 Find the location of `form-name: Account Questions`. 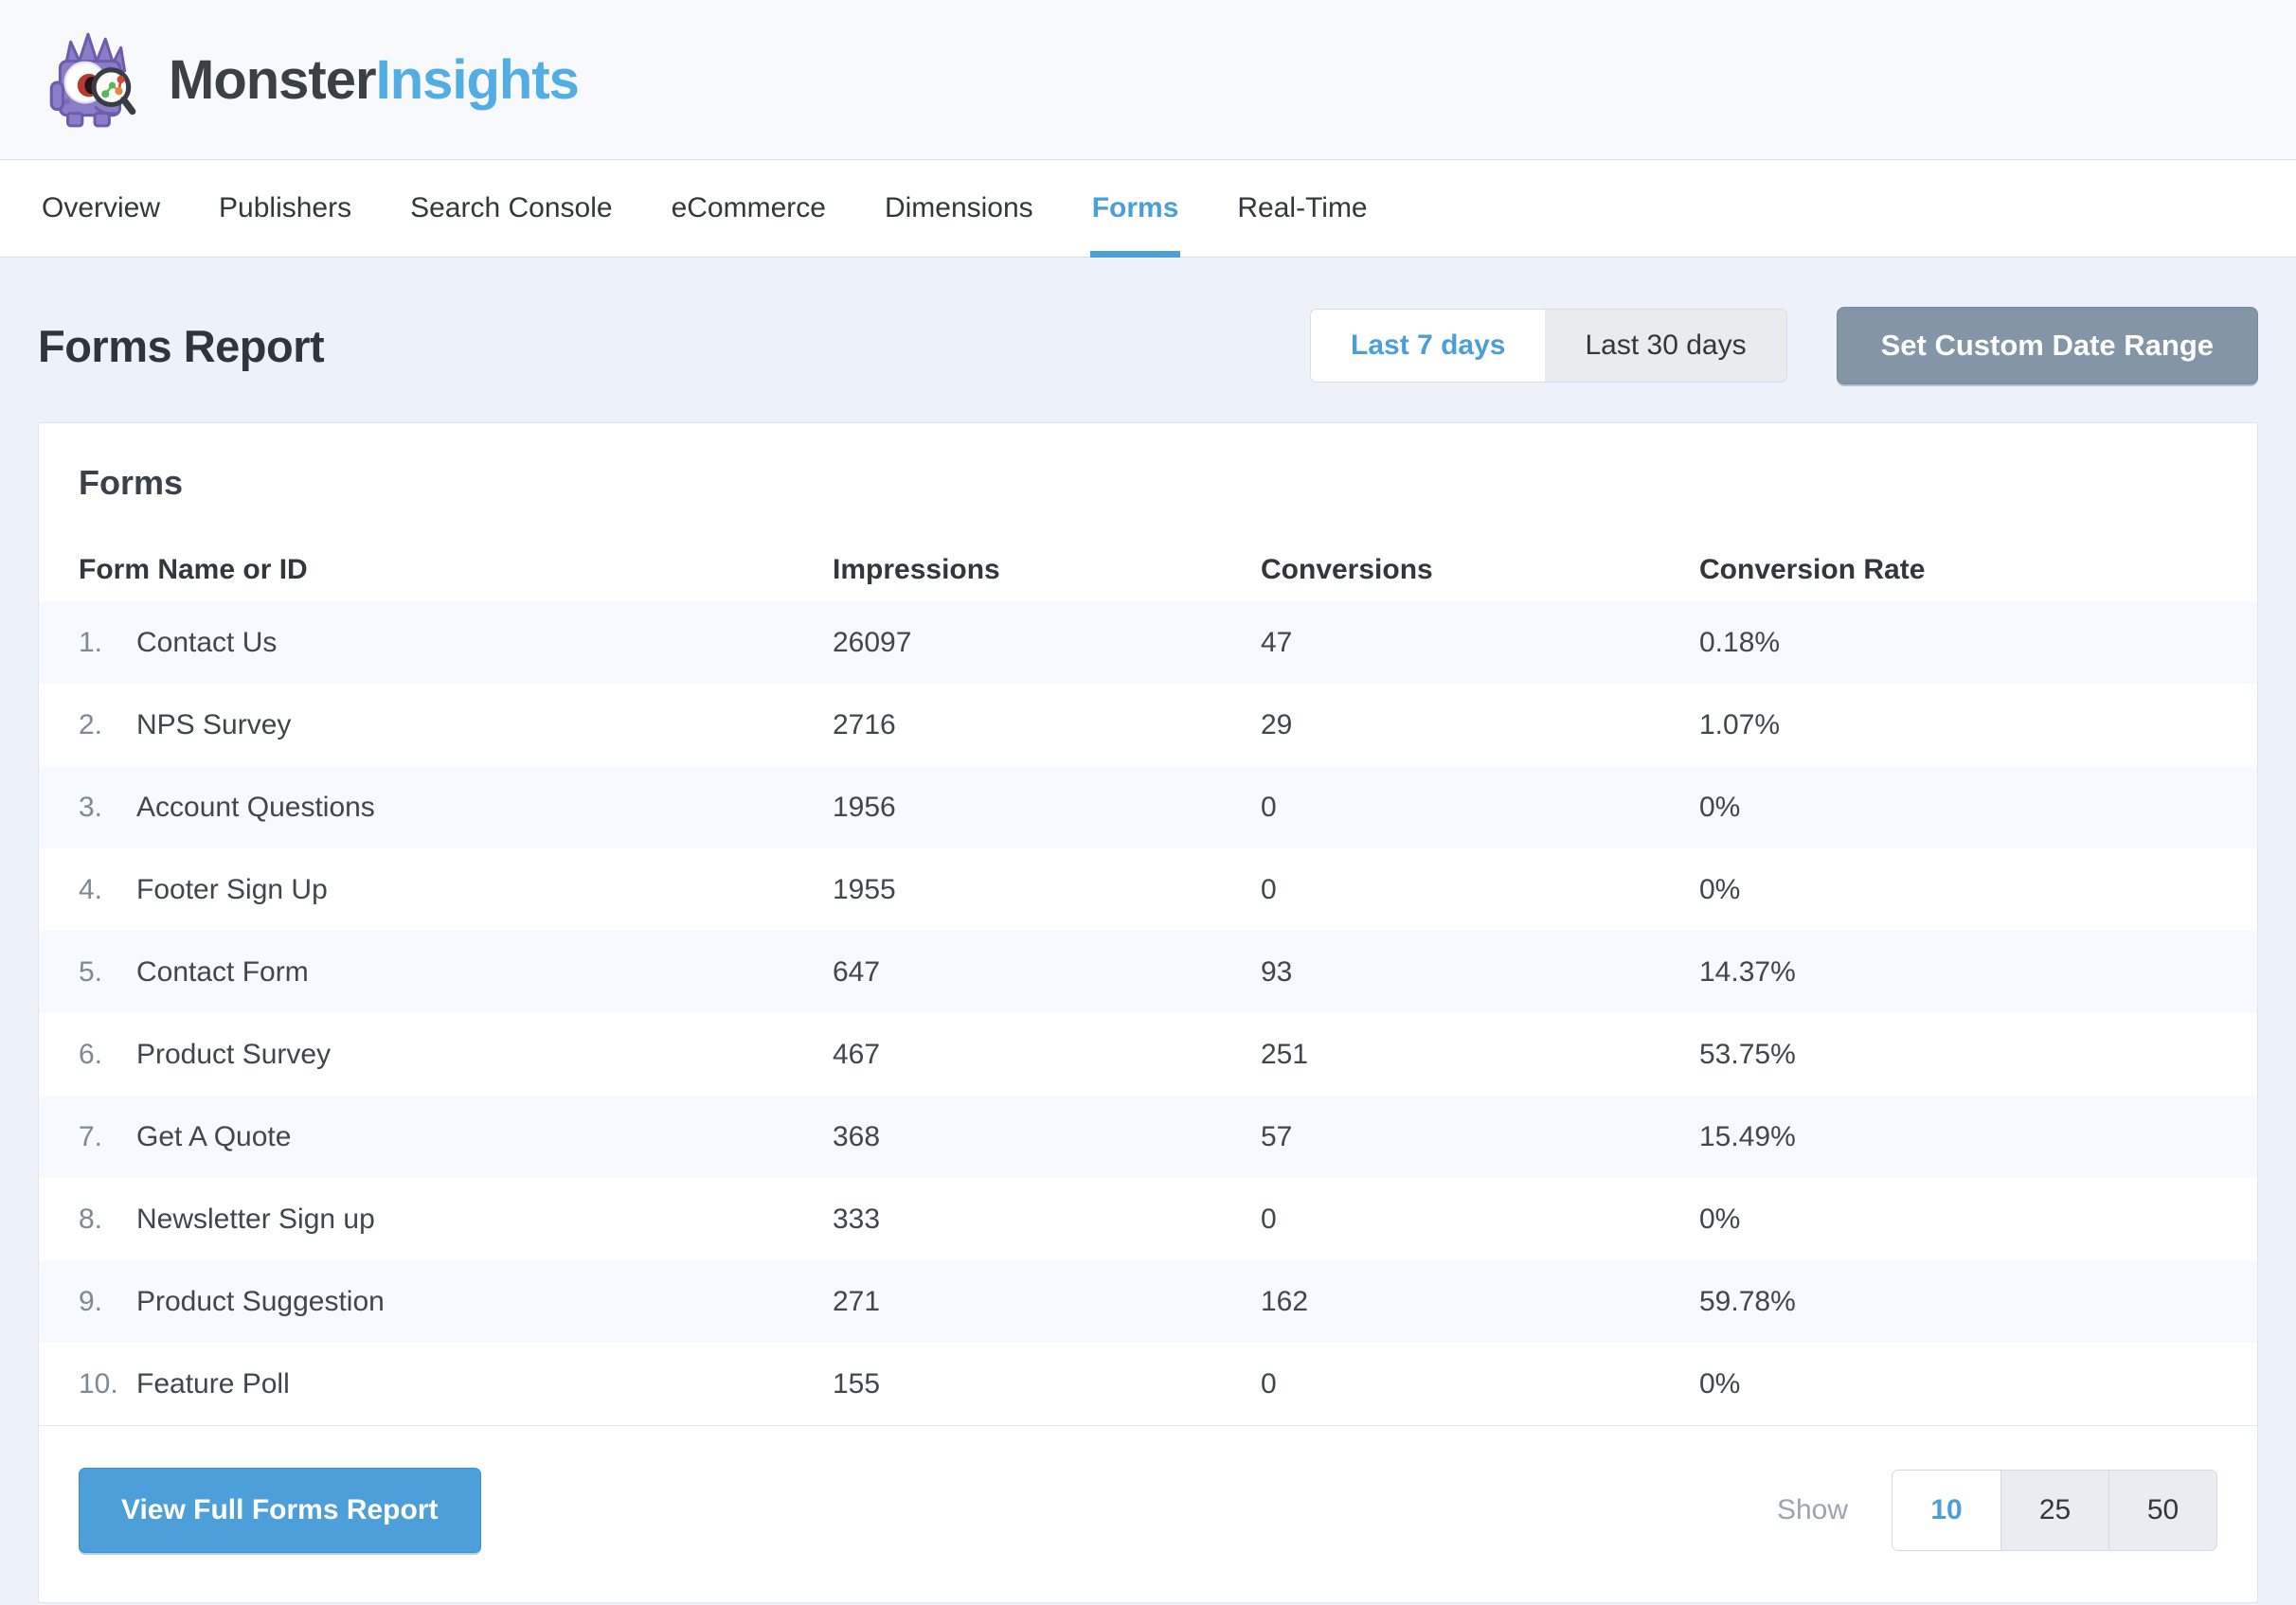

form-name: Account Questions is located at coordinates (255, 807).